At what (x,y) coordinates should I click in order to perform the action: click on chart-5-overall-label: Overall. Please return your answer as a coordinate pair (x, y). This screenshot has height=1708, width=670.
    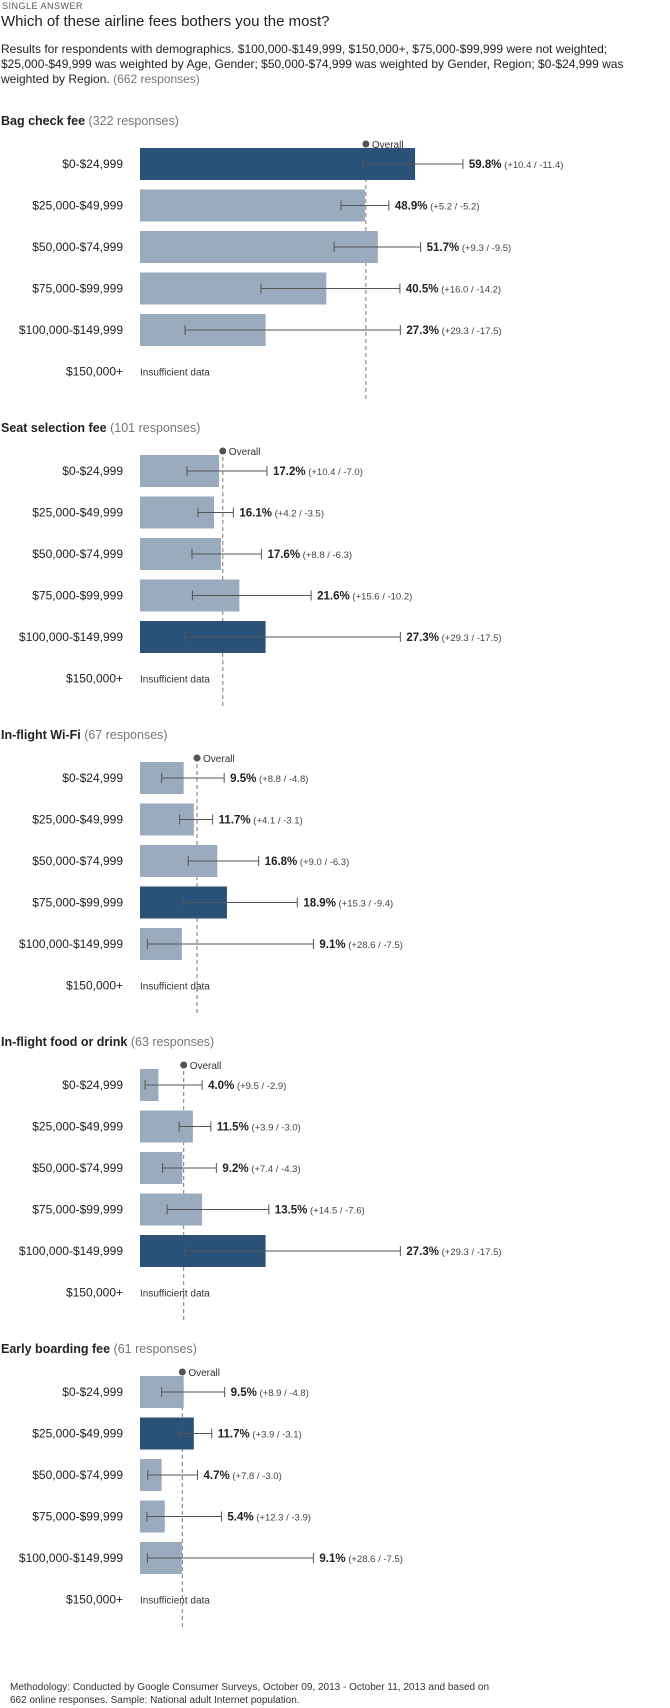
    Looking at the image, I should click on (204, 1373).